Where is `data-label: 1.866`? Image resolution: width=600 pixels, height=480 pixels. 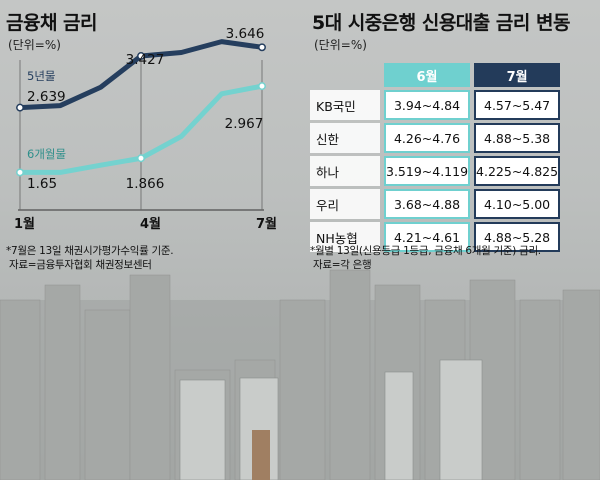 data-label: 1.866 is located at coordinates (145, 184).